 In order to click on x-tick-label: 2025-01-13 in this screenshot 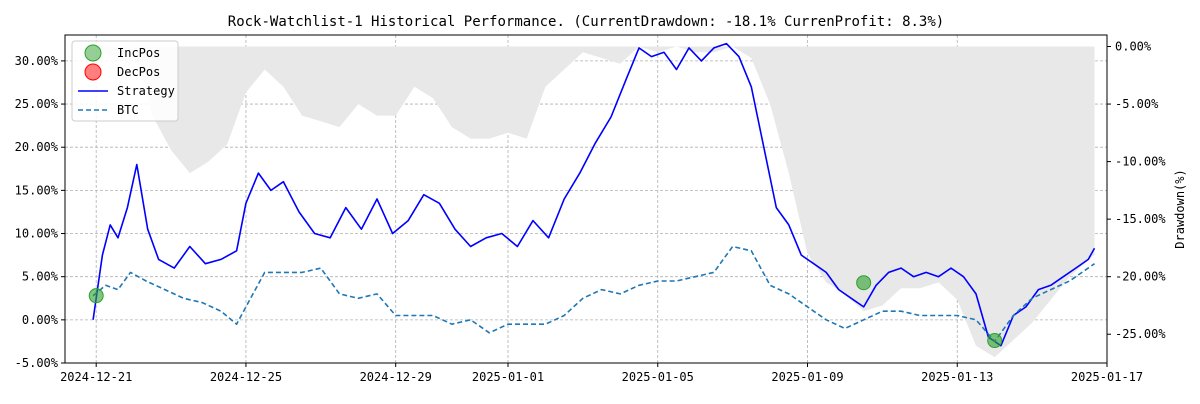, I will do `click(957, 377)`.